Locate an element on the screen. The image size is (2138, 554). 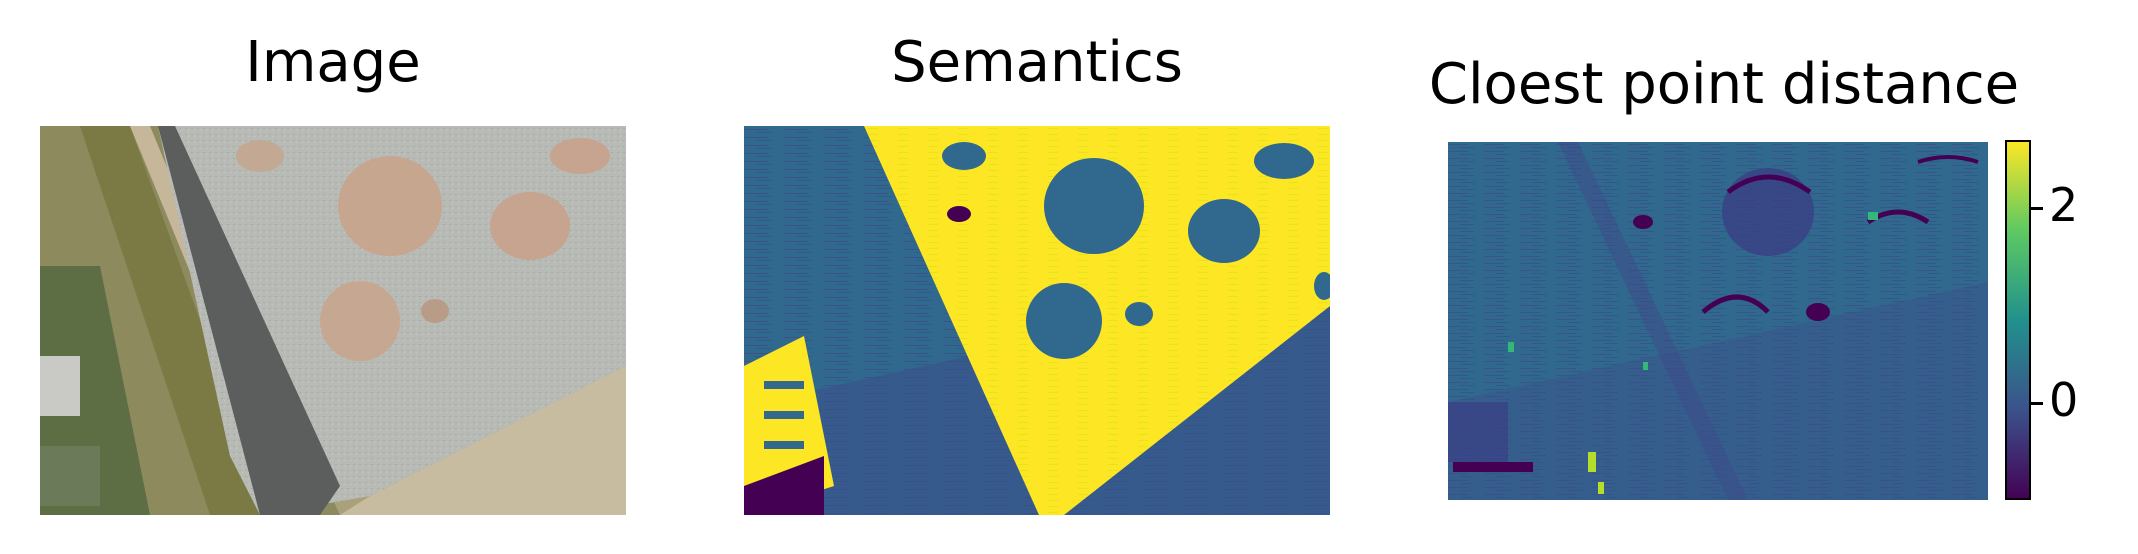
distance-panel-title: Cloest point distance is located at coordinates (1724, 84).